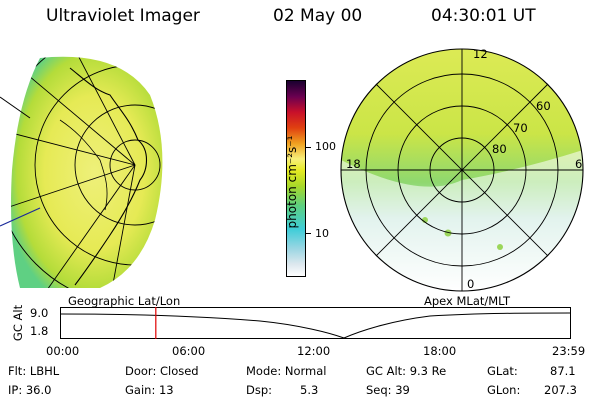  What do you see at coordinates (480, 54) in the screenshot?
I see `mlt-label-12: 12` at bounding box center [480, 54].